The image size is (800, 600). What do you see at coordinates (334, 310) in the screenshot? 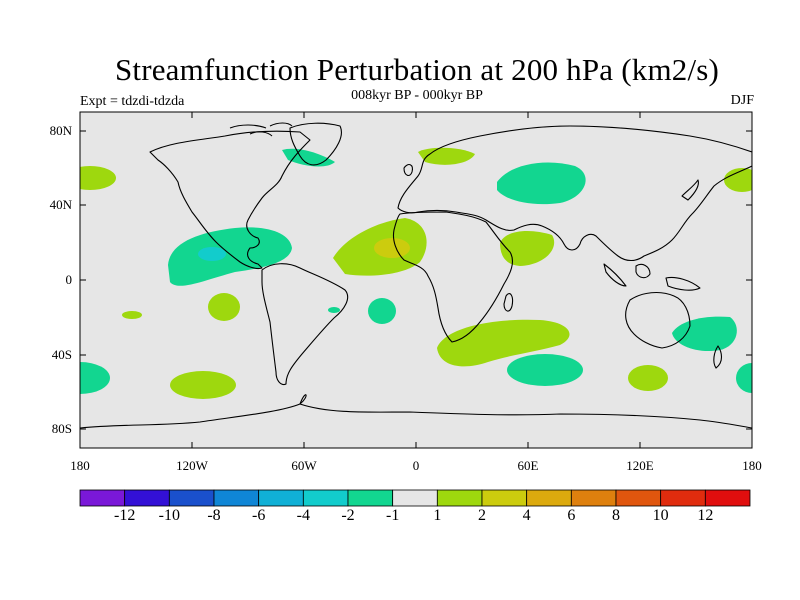
I see `anomaly-south-atlantic-small` at bounding box center [334, 310].